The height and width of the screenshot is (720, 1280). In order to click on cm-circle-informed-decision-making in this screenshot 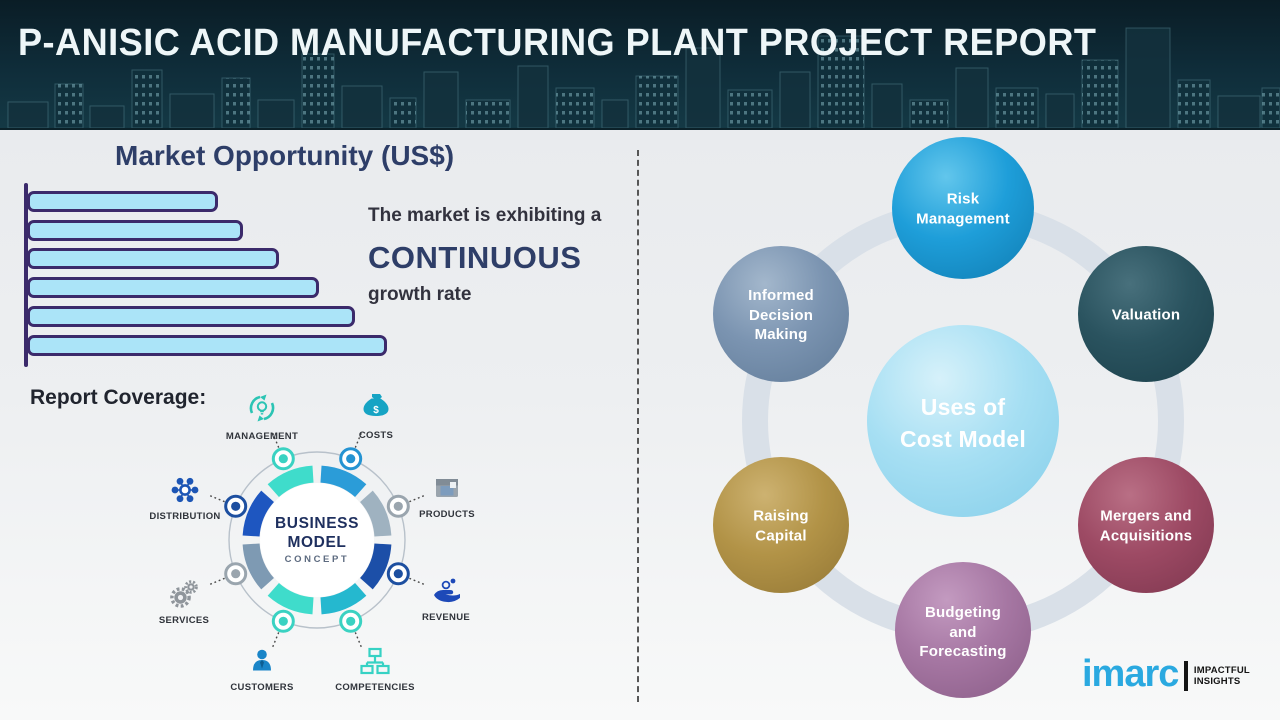, I will do `click(781, 314)`.